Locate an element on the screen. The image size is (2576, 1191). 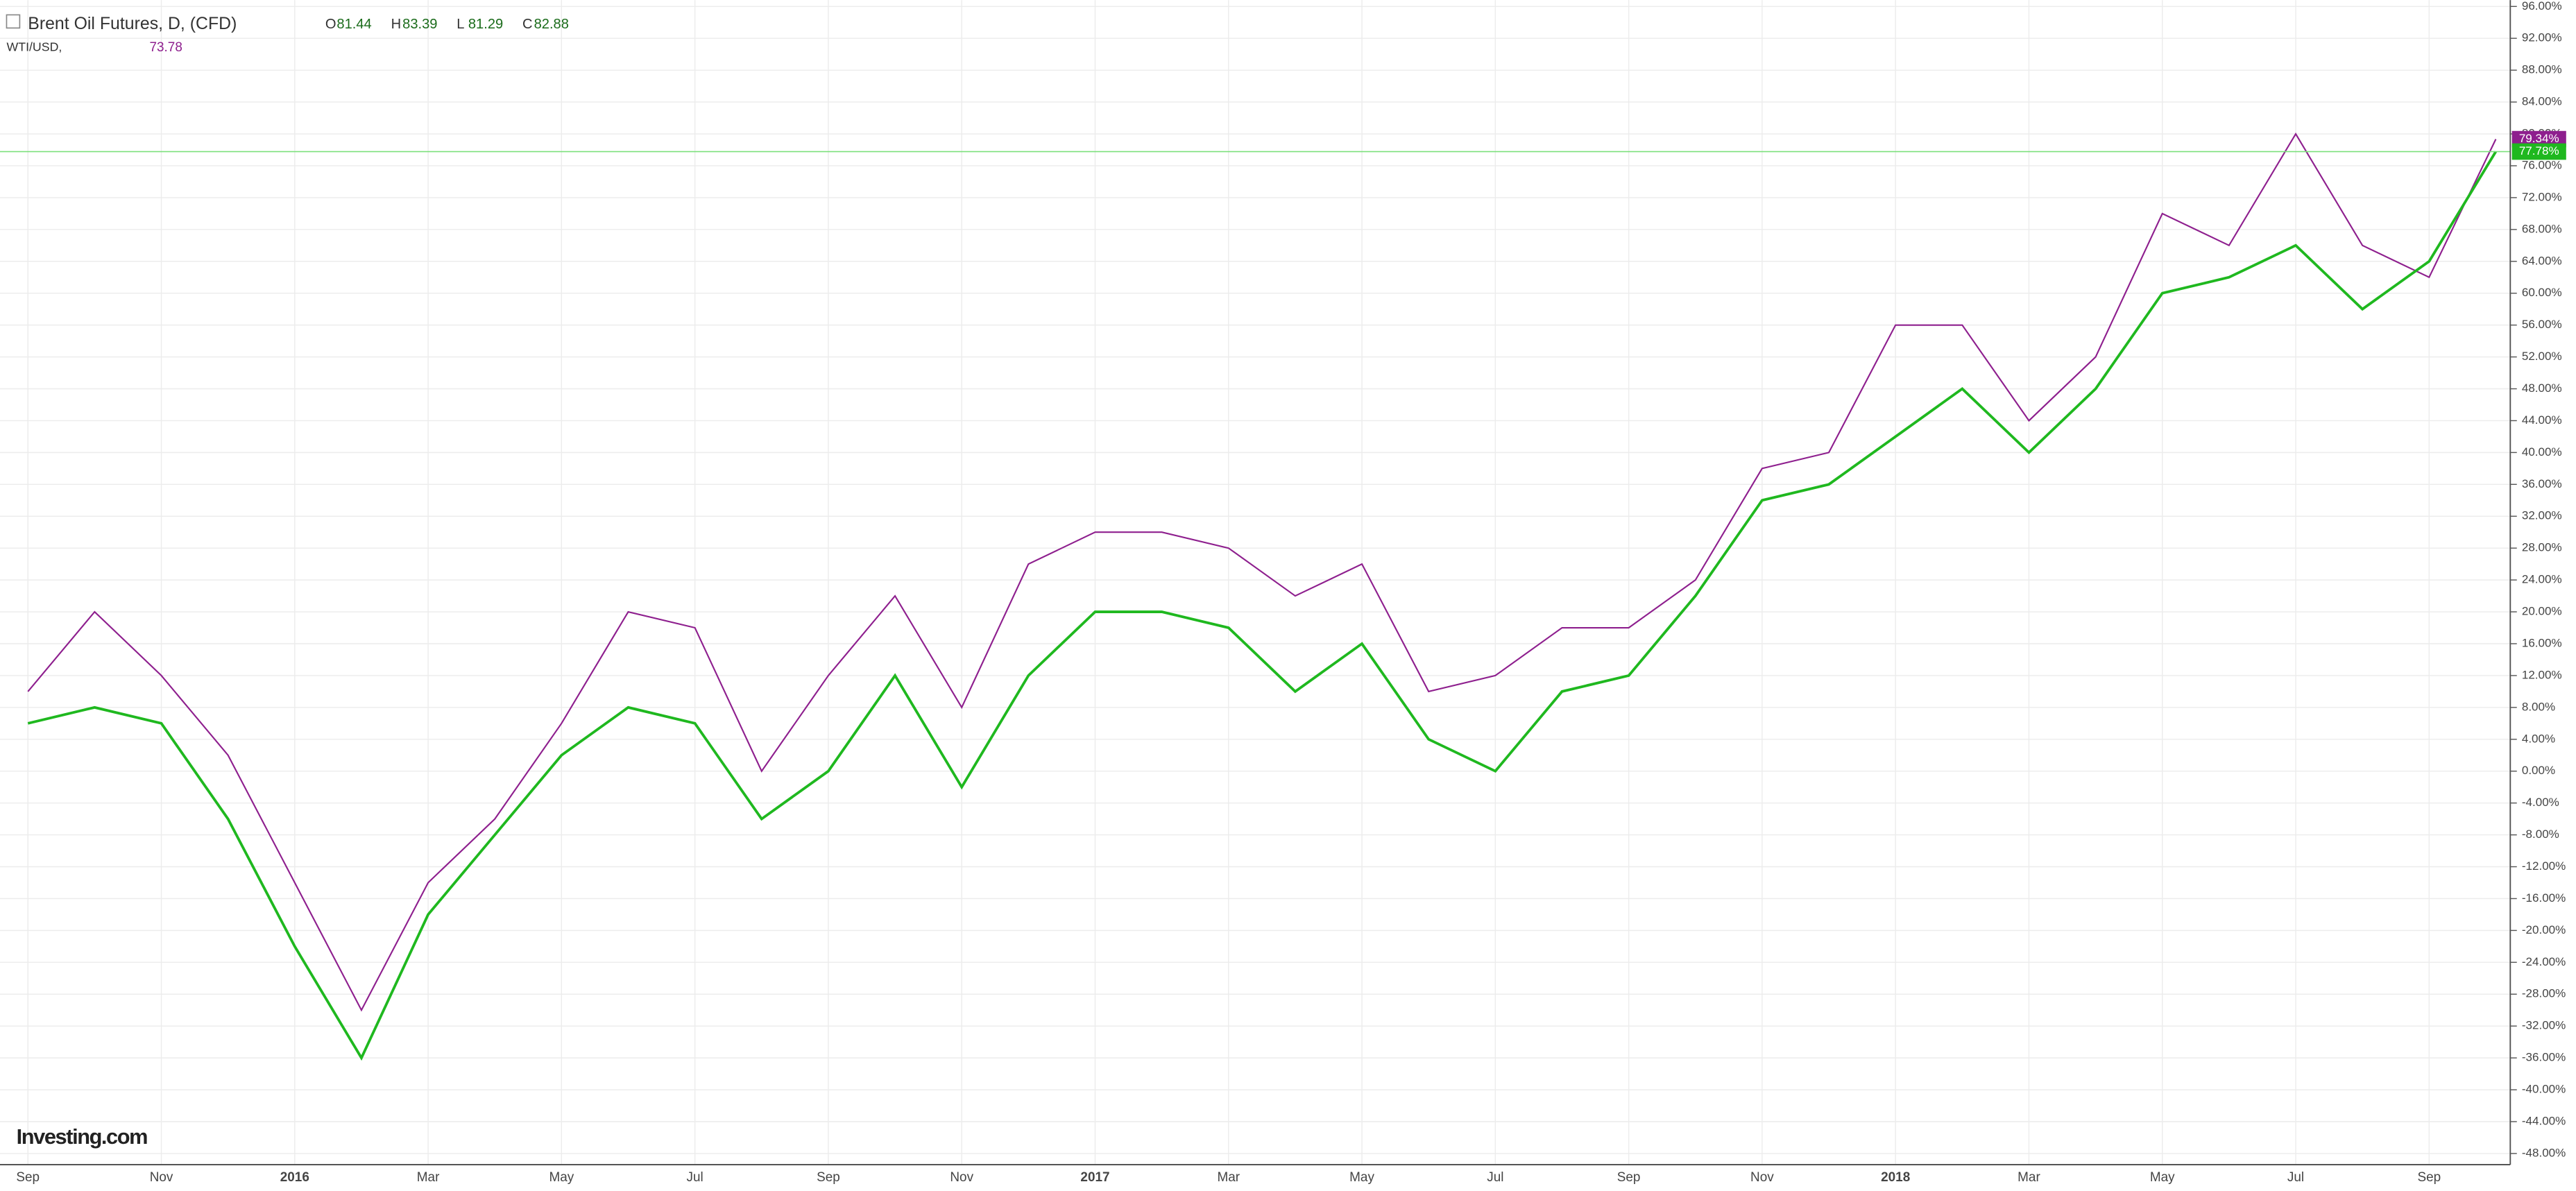
y-tick-label: 40.00% is located at coordinates (2542, 452).